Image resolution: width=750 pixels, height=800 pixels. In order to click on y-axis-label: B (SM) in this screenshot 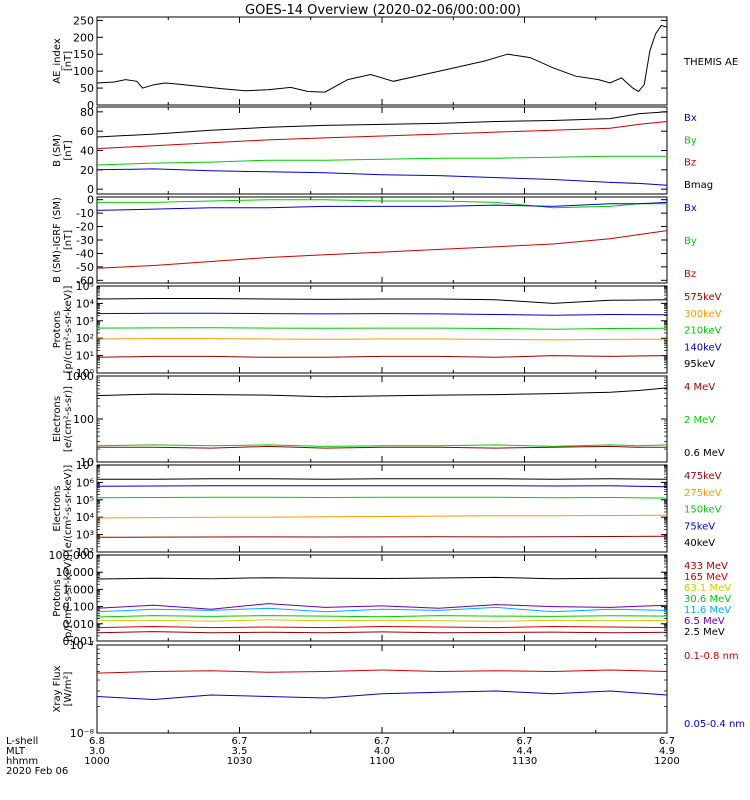, I will do `click(57, 150)`.